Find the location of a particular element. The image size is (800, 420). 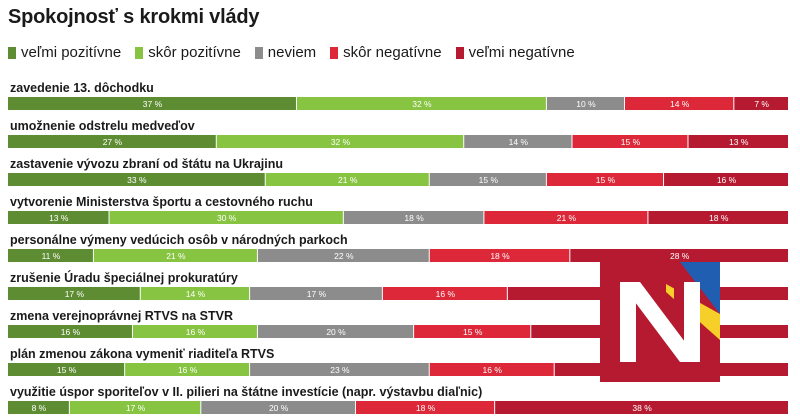

value-label: 33 % is located at coordinates (137, 180).